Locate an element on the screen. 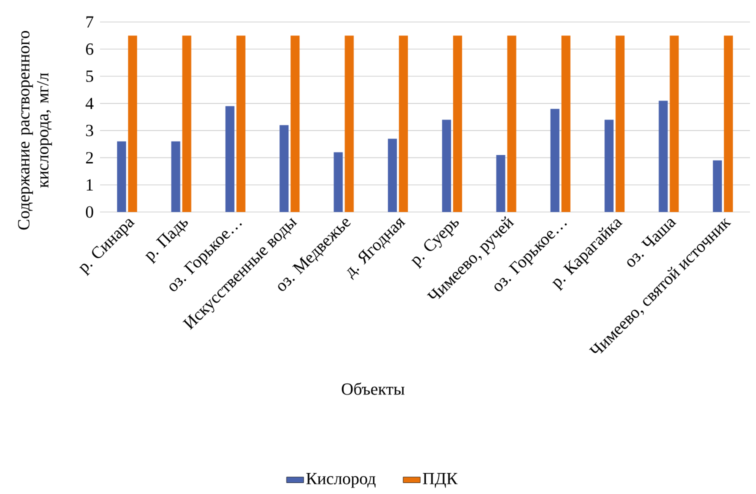 The width and height of the screenshot is (756, 494). y-tick-label: 2 is located at coordinates (89, 158).